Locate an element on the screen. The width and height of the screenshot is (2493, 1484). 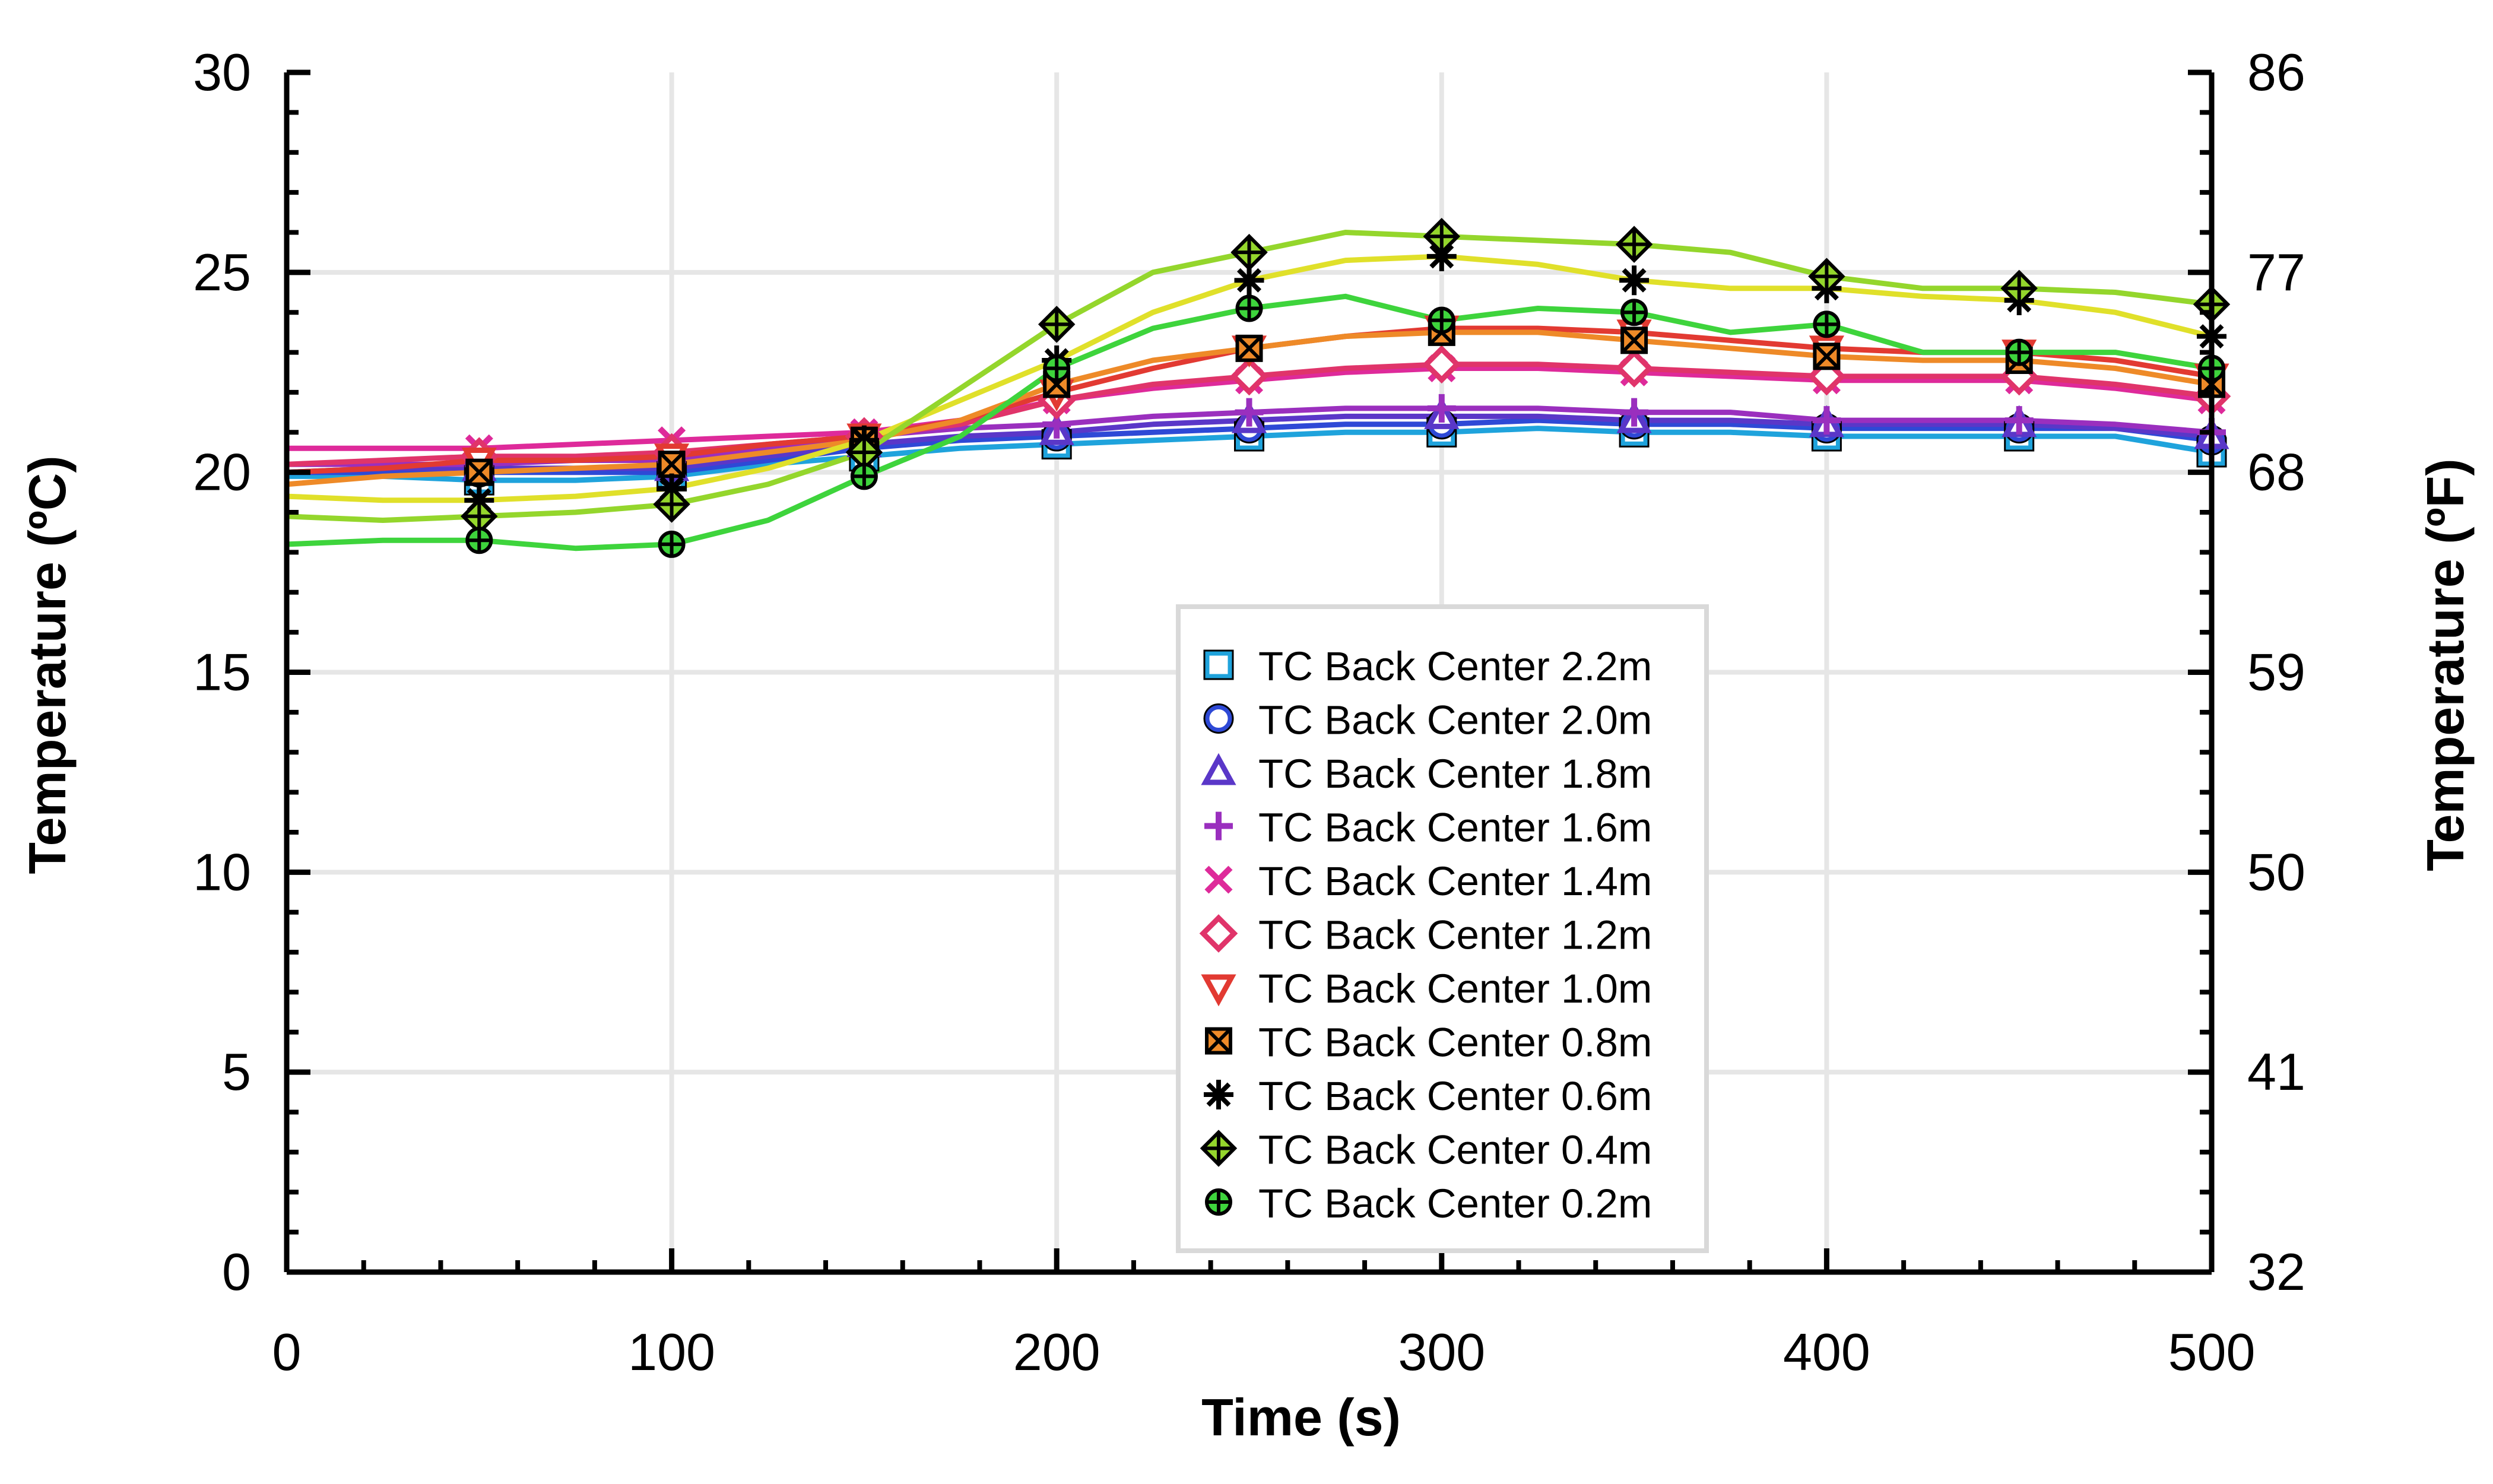
legend-item: TC Back Center 1.8m is located at coordinates (1426, 774).